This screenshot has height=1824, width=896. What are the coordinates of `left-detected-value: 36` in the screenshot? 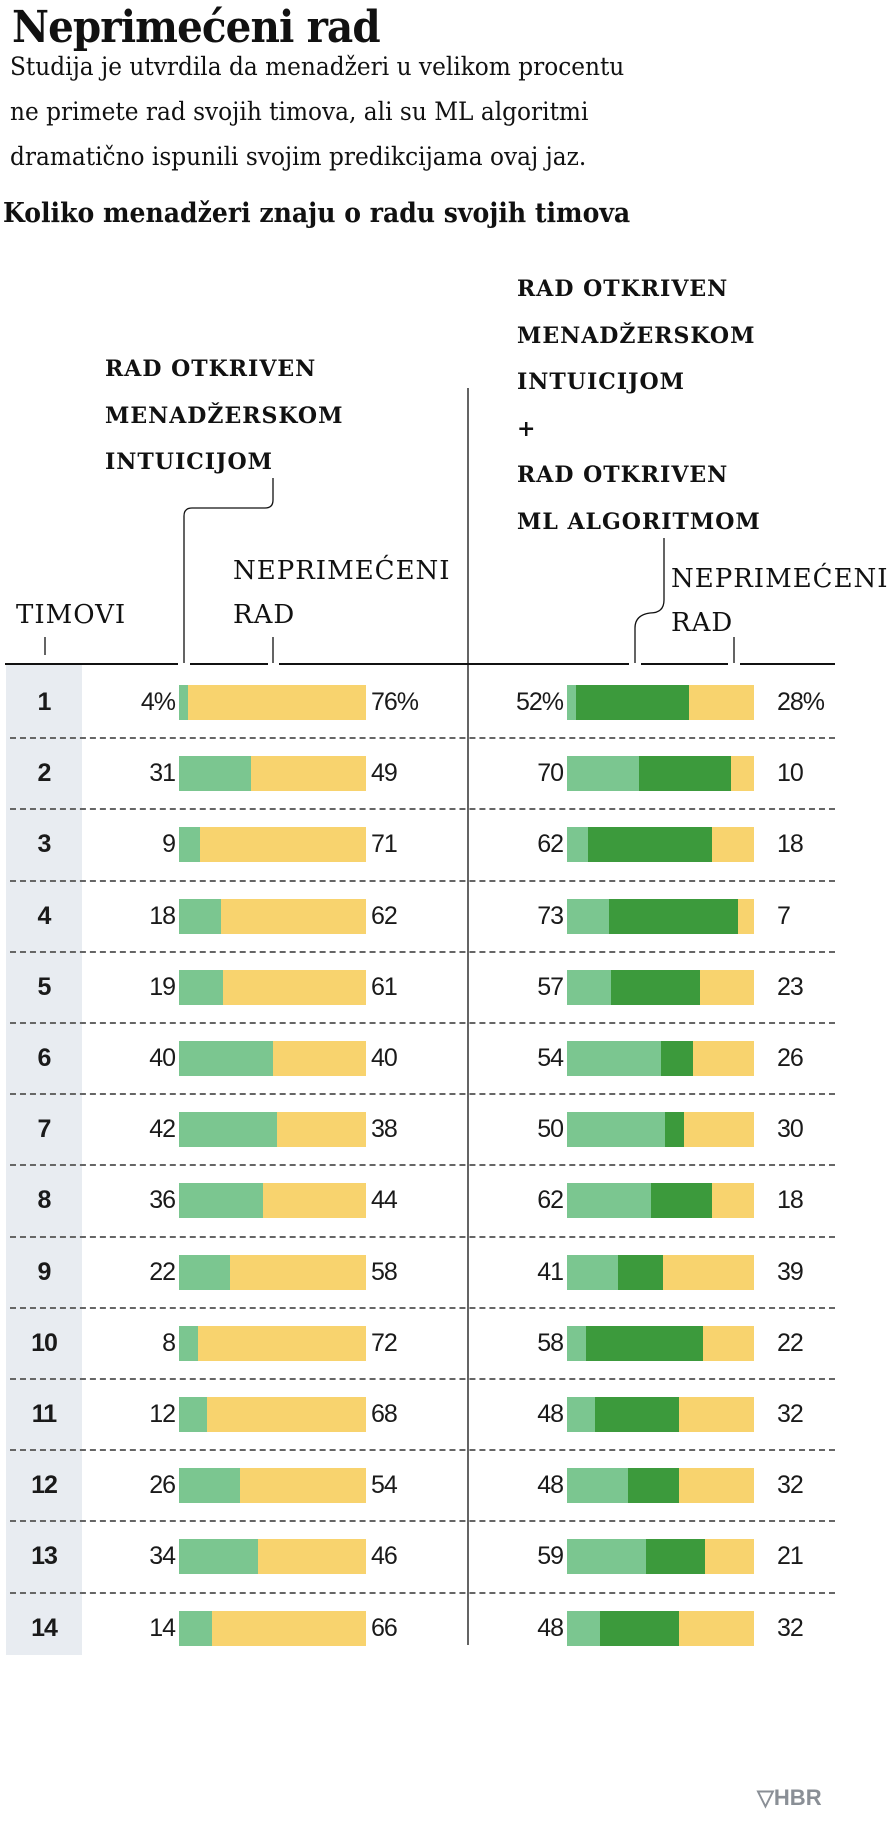 It's located at (162, 1200).